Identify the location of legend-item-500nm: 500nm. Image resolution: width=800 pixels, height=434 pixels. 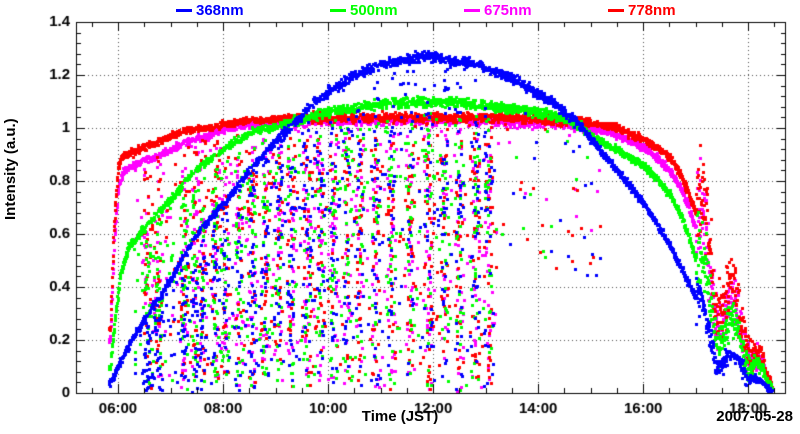
(364, 10).